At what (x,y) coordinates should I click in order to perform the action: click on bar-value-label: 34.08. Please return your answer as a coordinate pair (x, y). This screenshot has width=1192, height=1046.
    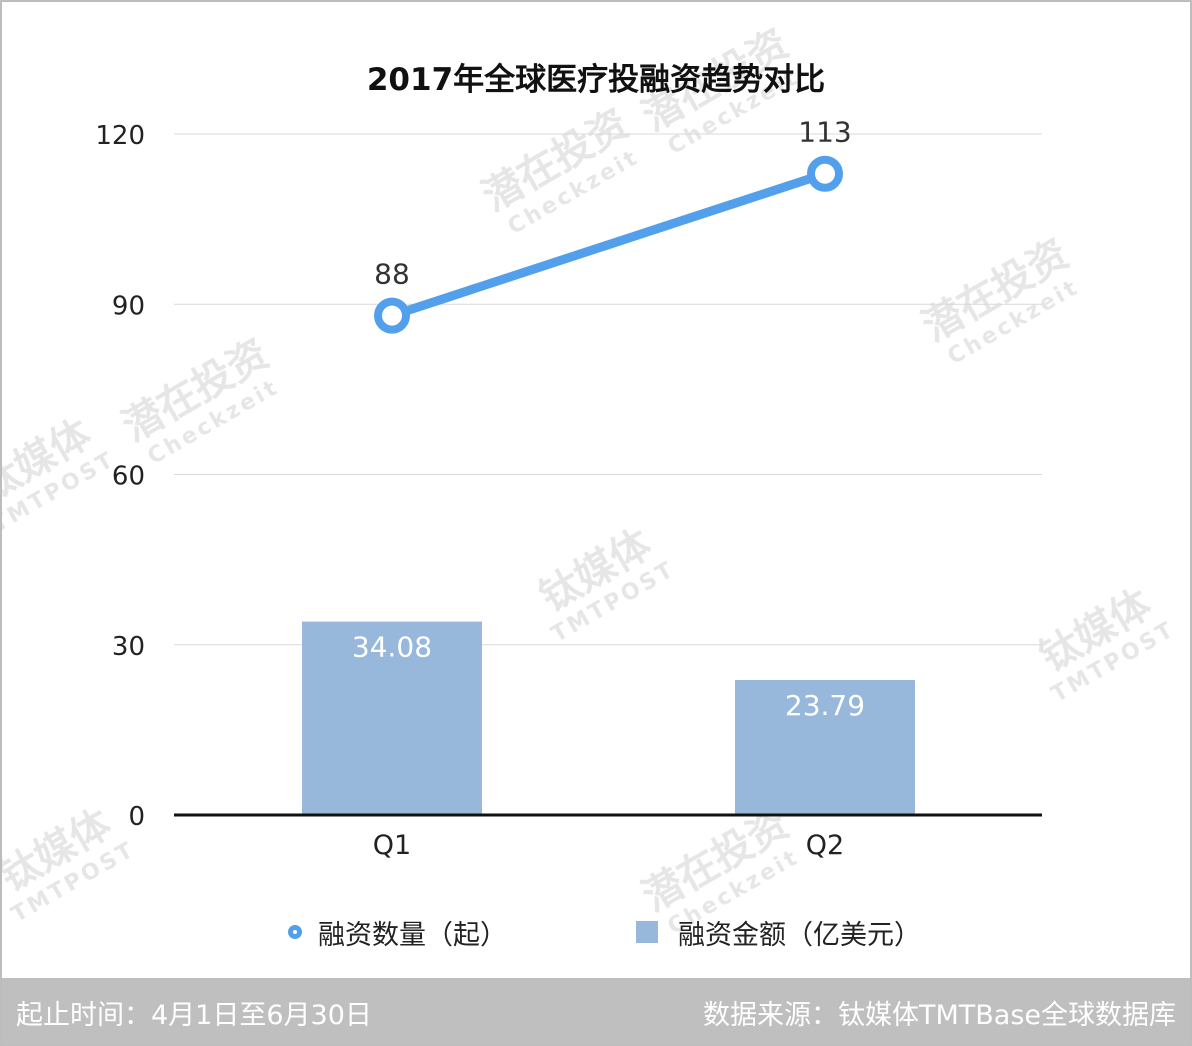
    Looking at the image, I should click on (392, 647).